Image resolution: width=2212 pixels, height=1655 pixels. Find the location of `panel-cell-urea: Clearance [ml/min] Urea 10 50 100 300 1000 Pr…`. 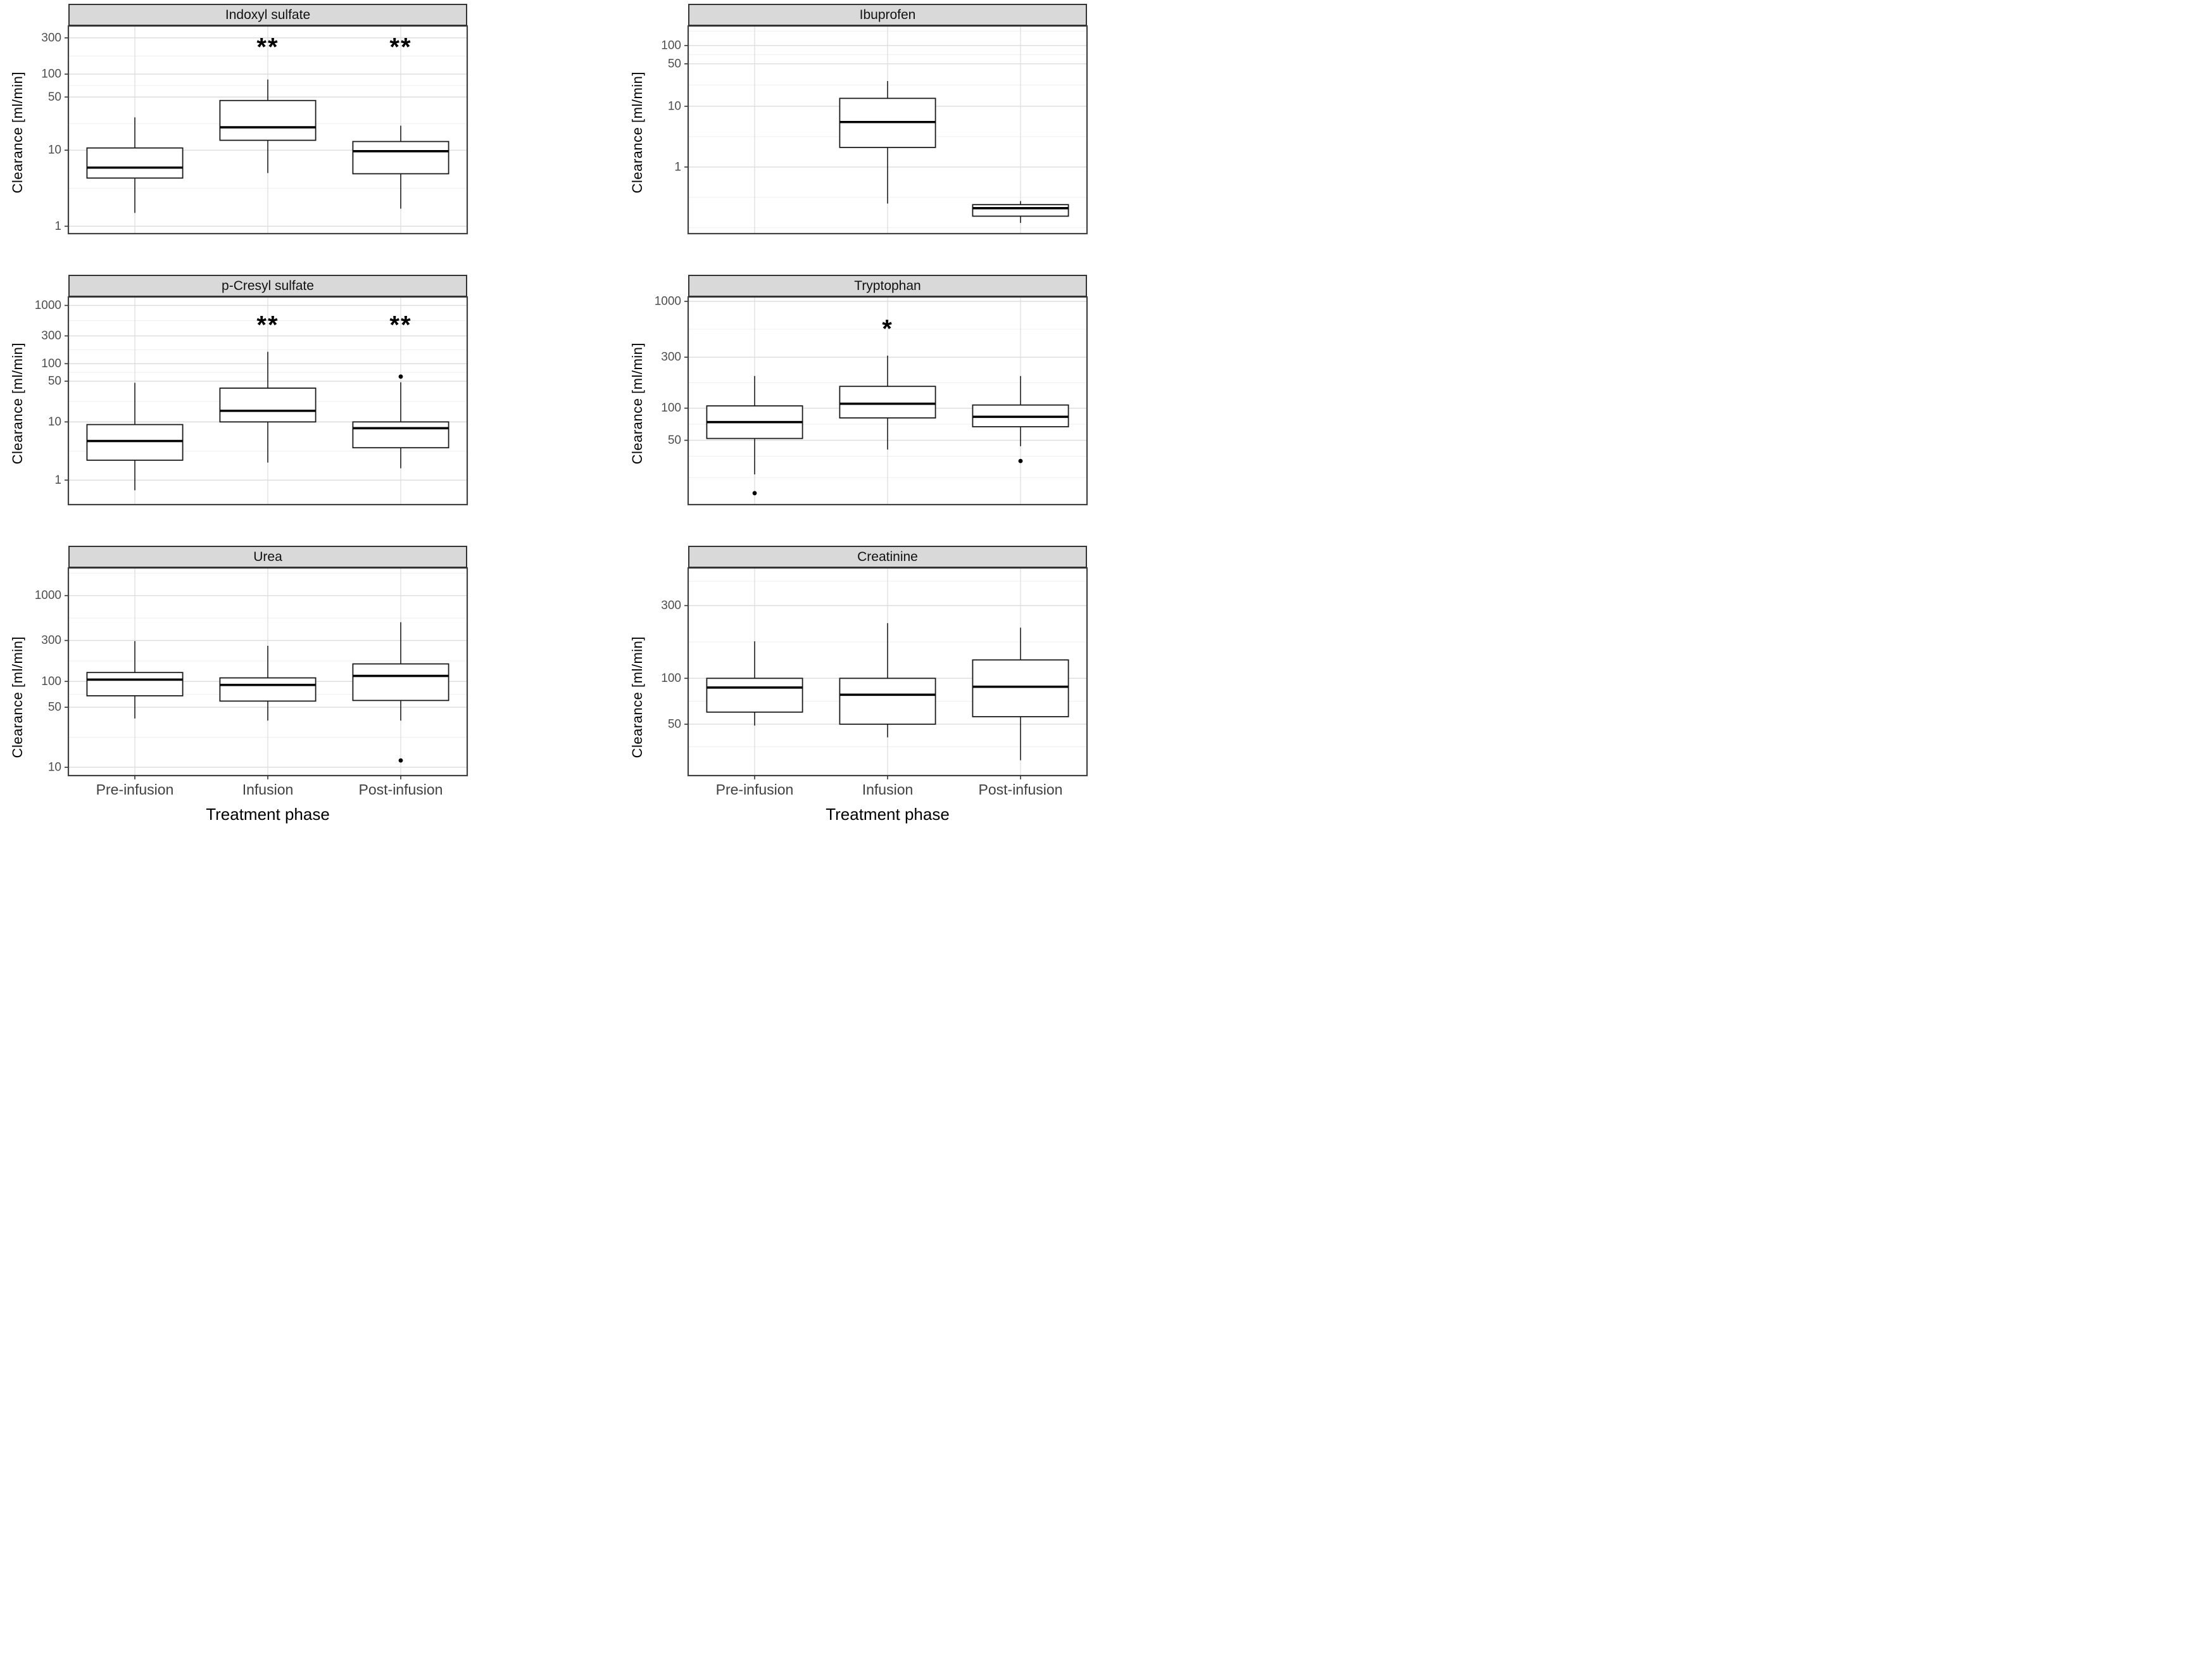

panel-cell-urea: Clearance [ml/min] Urea 10 50 100 300 1000 Pr… is located at coordinates (276, 687).